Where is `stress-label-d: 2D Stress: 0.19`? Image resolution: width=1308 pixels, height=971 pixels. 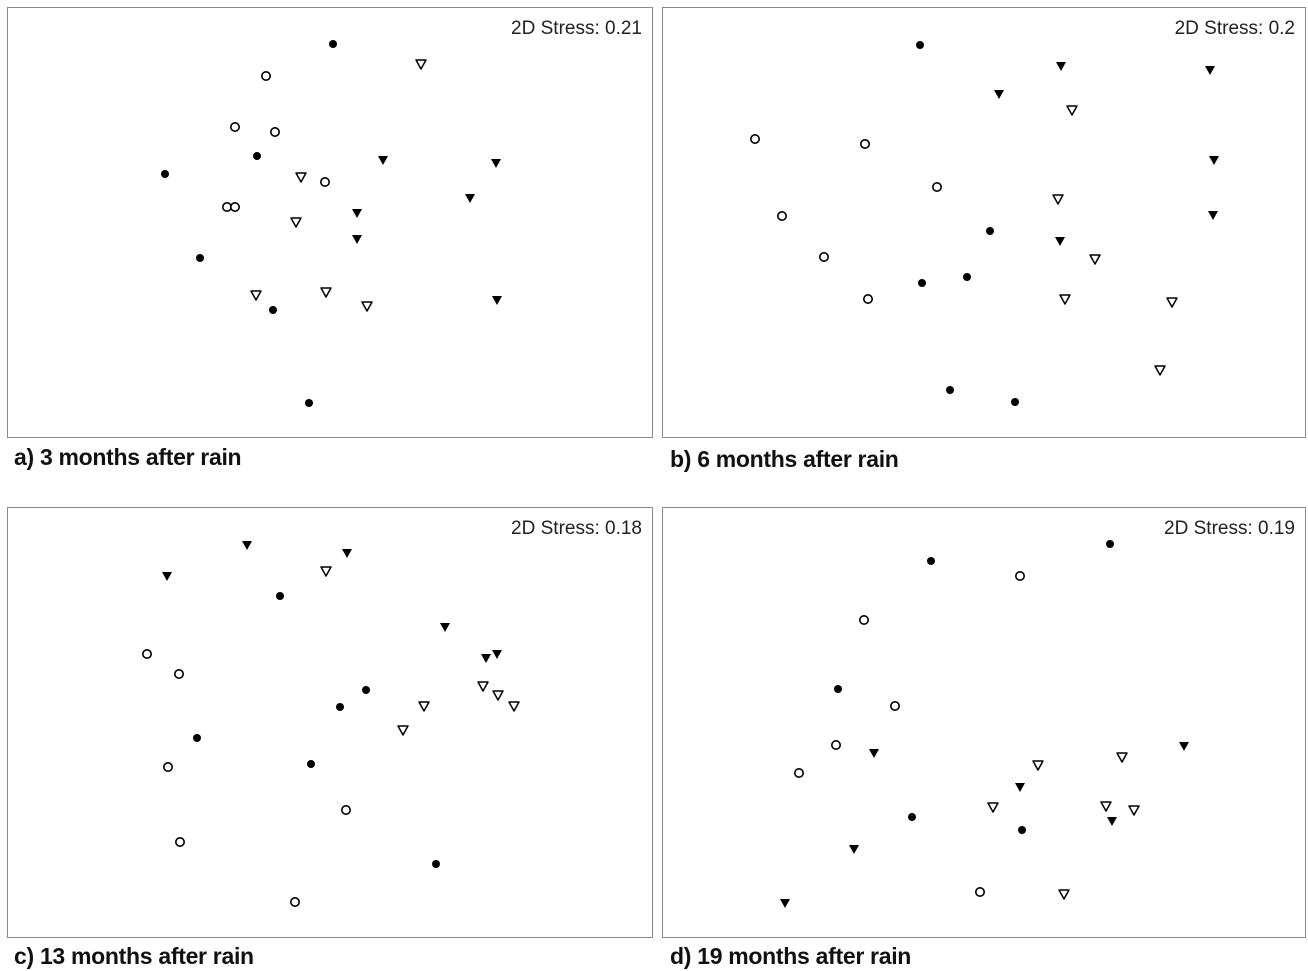
stress-label-d: 2D Stress: 0.19 is located at coordinates (1229, 528).